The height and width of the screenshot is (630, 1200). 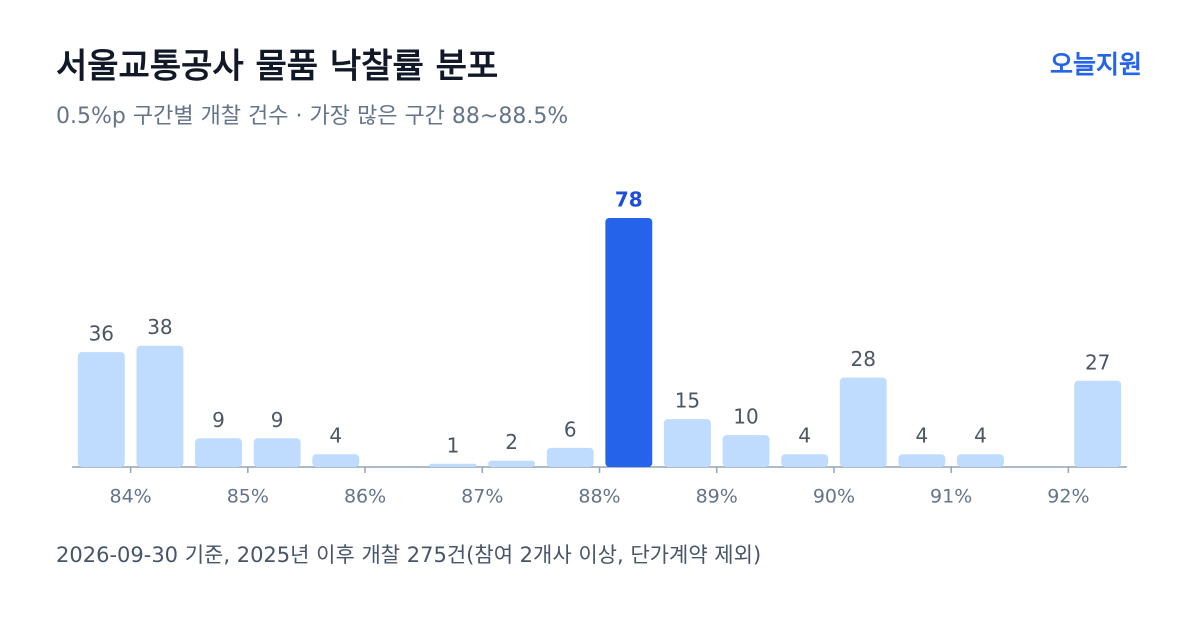 What do you see at coordinates (951, 497) in the screenshot?
I see `x-tick-label: 91%` at bounding box center [951, 497].